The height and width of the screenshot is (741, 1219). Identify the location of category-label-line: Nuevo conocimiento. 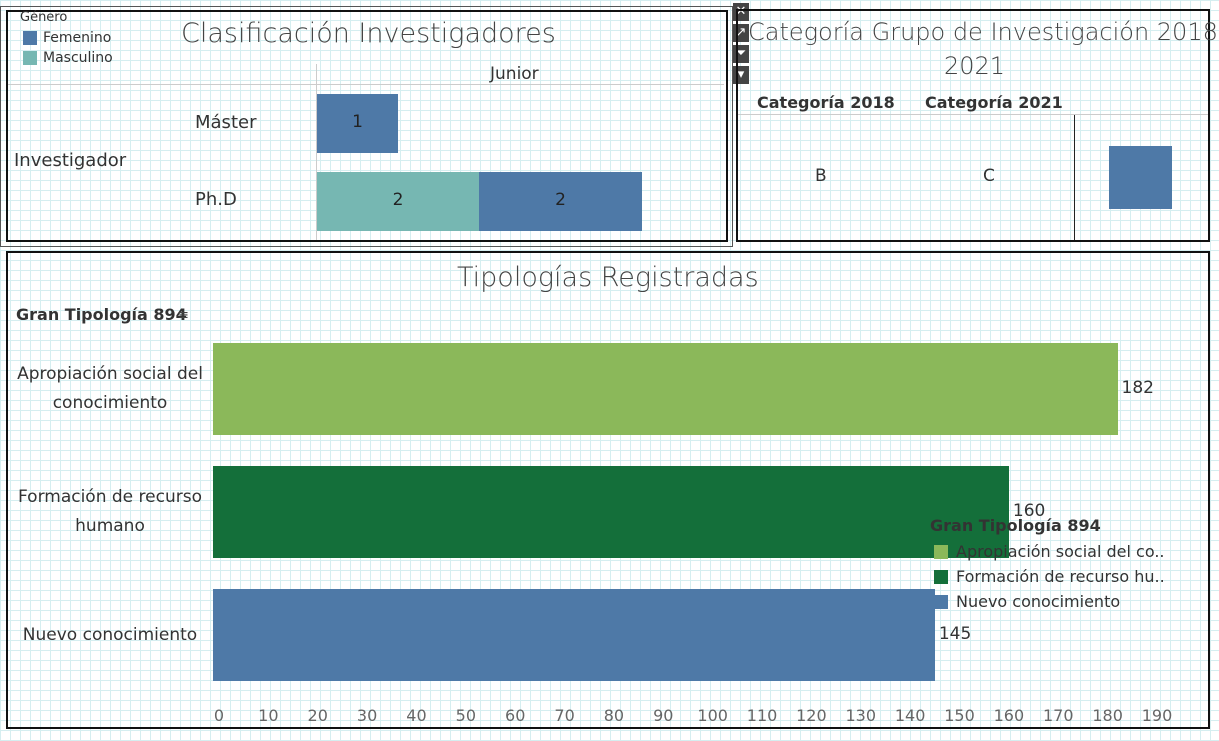
(110, 634).